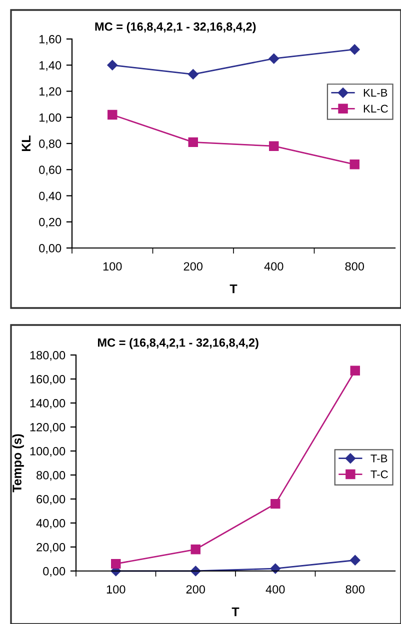  What do you see at coordinates (50, 171) in the screenshot?
I see `y-tick-label: 0,60` at bounding box center [50, 171].